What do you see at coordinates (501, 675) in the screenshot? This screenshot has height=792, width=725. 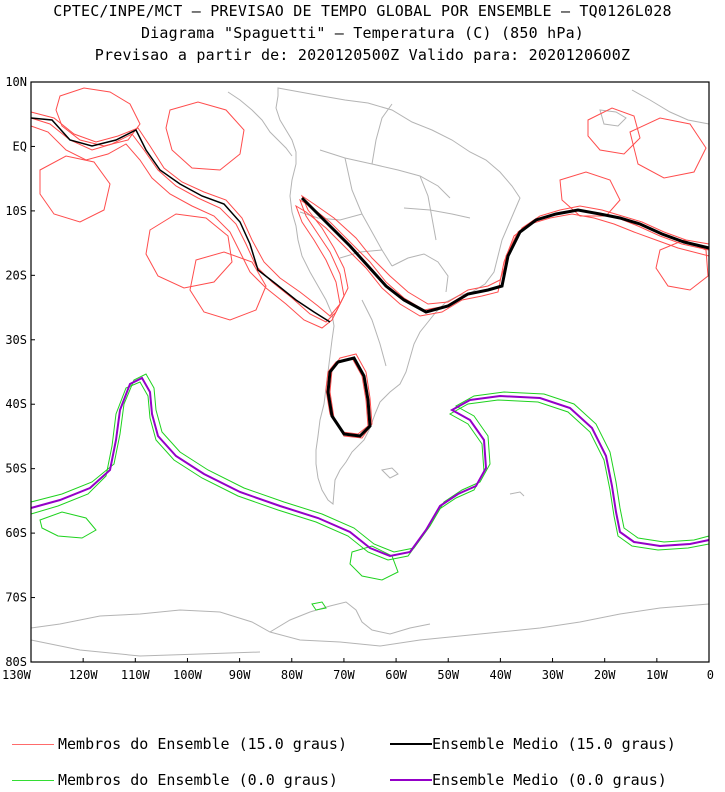 I see `lon-label: 40W` at bounding box center [501, 675].